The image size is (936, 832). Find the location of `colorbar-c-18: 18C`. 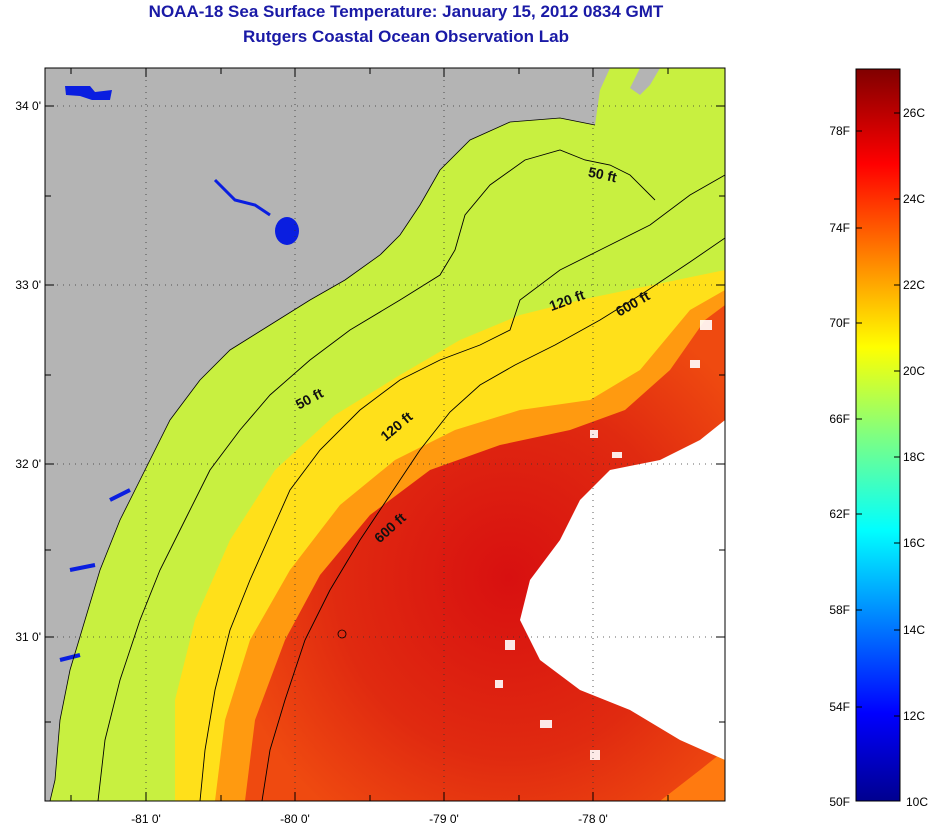

colorbar-c-18: 18C is located at coordinates (914, 457).